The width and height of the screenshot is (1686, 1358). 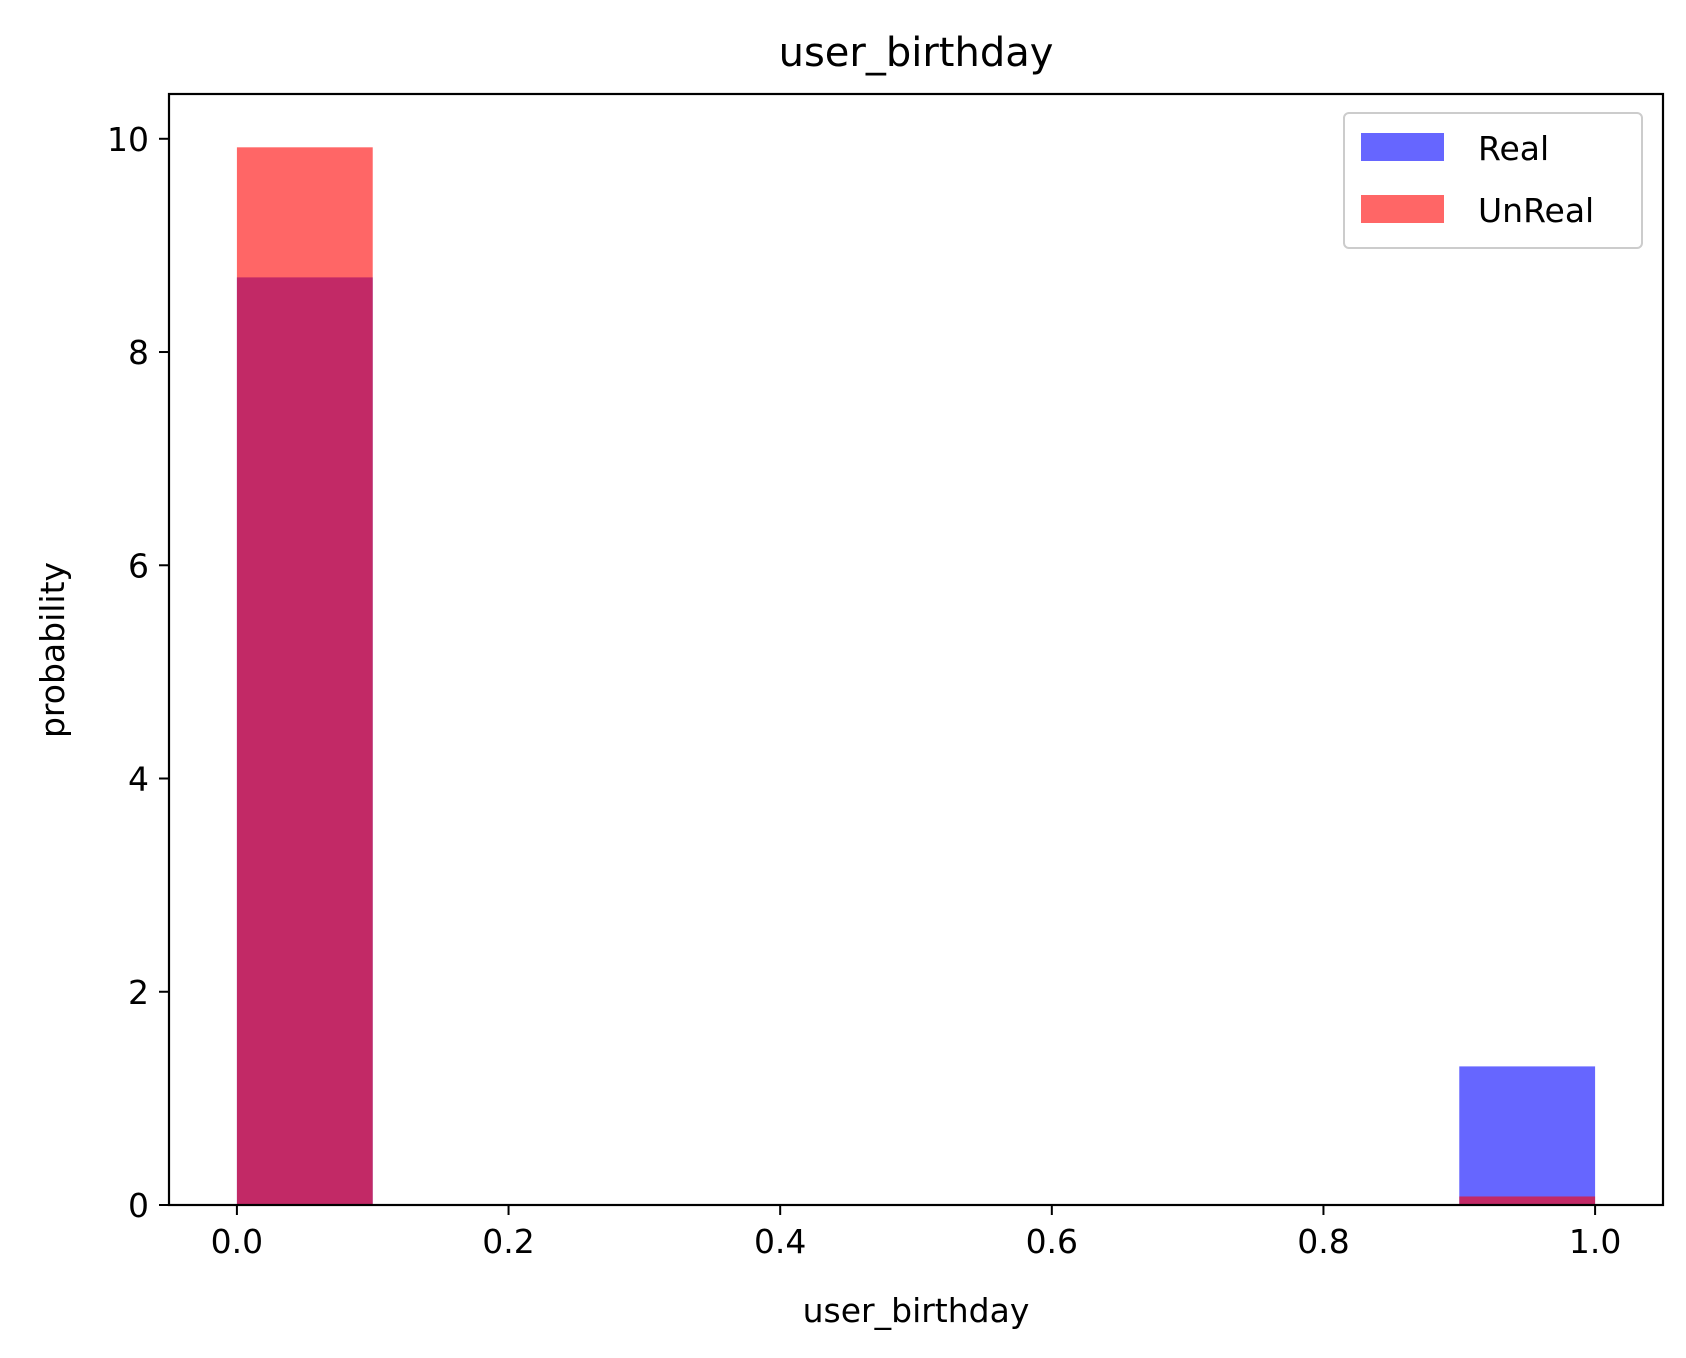 I want to click on x-tick-label: 0.2, so click(x=508, y=1241).